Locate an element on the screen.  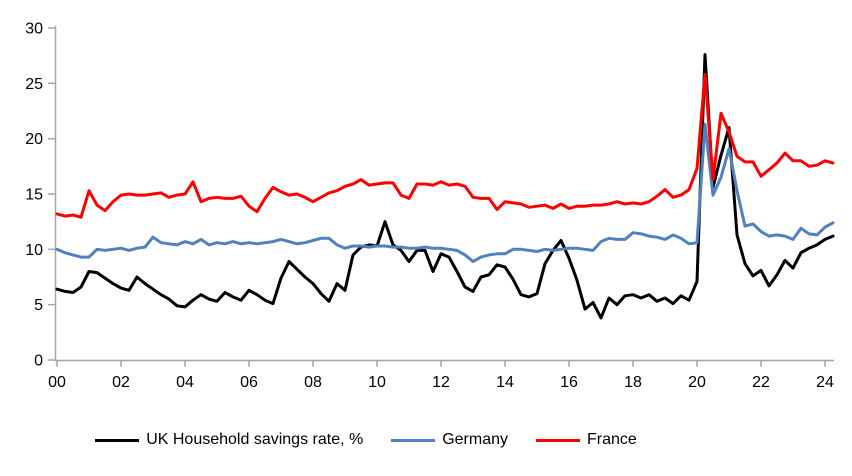
x-tick-label: 00 is located at coordinates (57, 382).